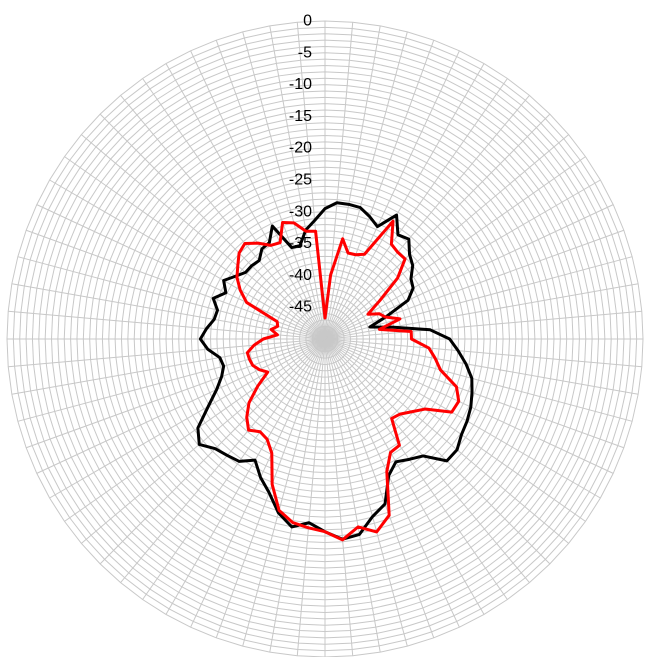 Image resolution: width=649 pixels, height=657 pixels. Describe the element at coordinates (300, 275) in the screenshot. I see `radial-tick-label: -40` at that location.